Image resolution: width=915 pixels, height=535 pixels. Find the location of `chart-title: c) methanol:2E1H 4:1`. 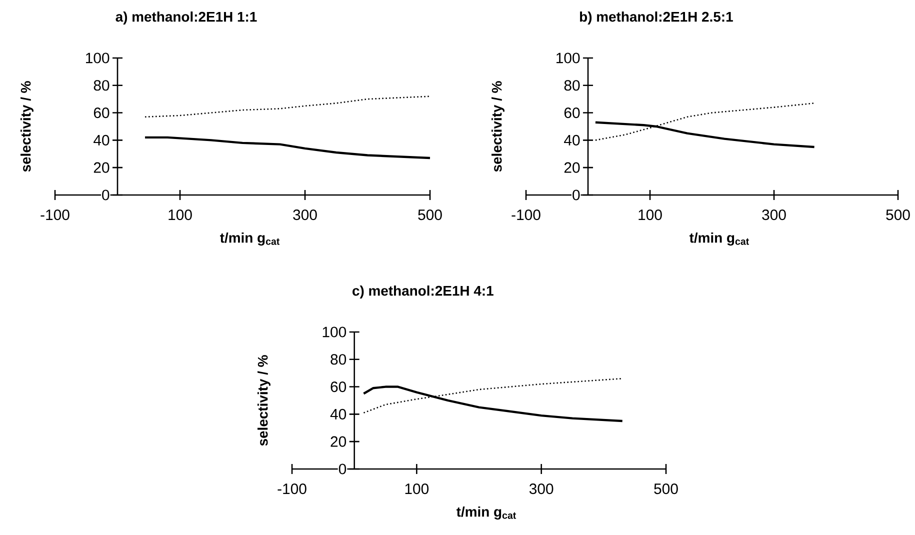

chart-title: c) methanol:2E1H 4:1 is located at coordinates (423, 291).